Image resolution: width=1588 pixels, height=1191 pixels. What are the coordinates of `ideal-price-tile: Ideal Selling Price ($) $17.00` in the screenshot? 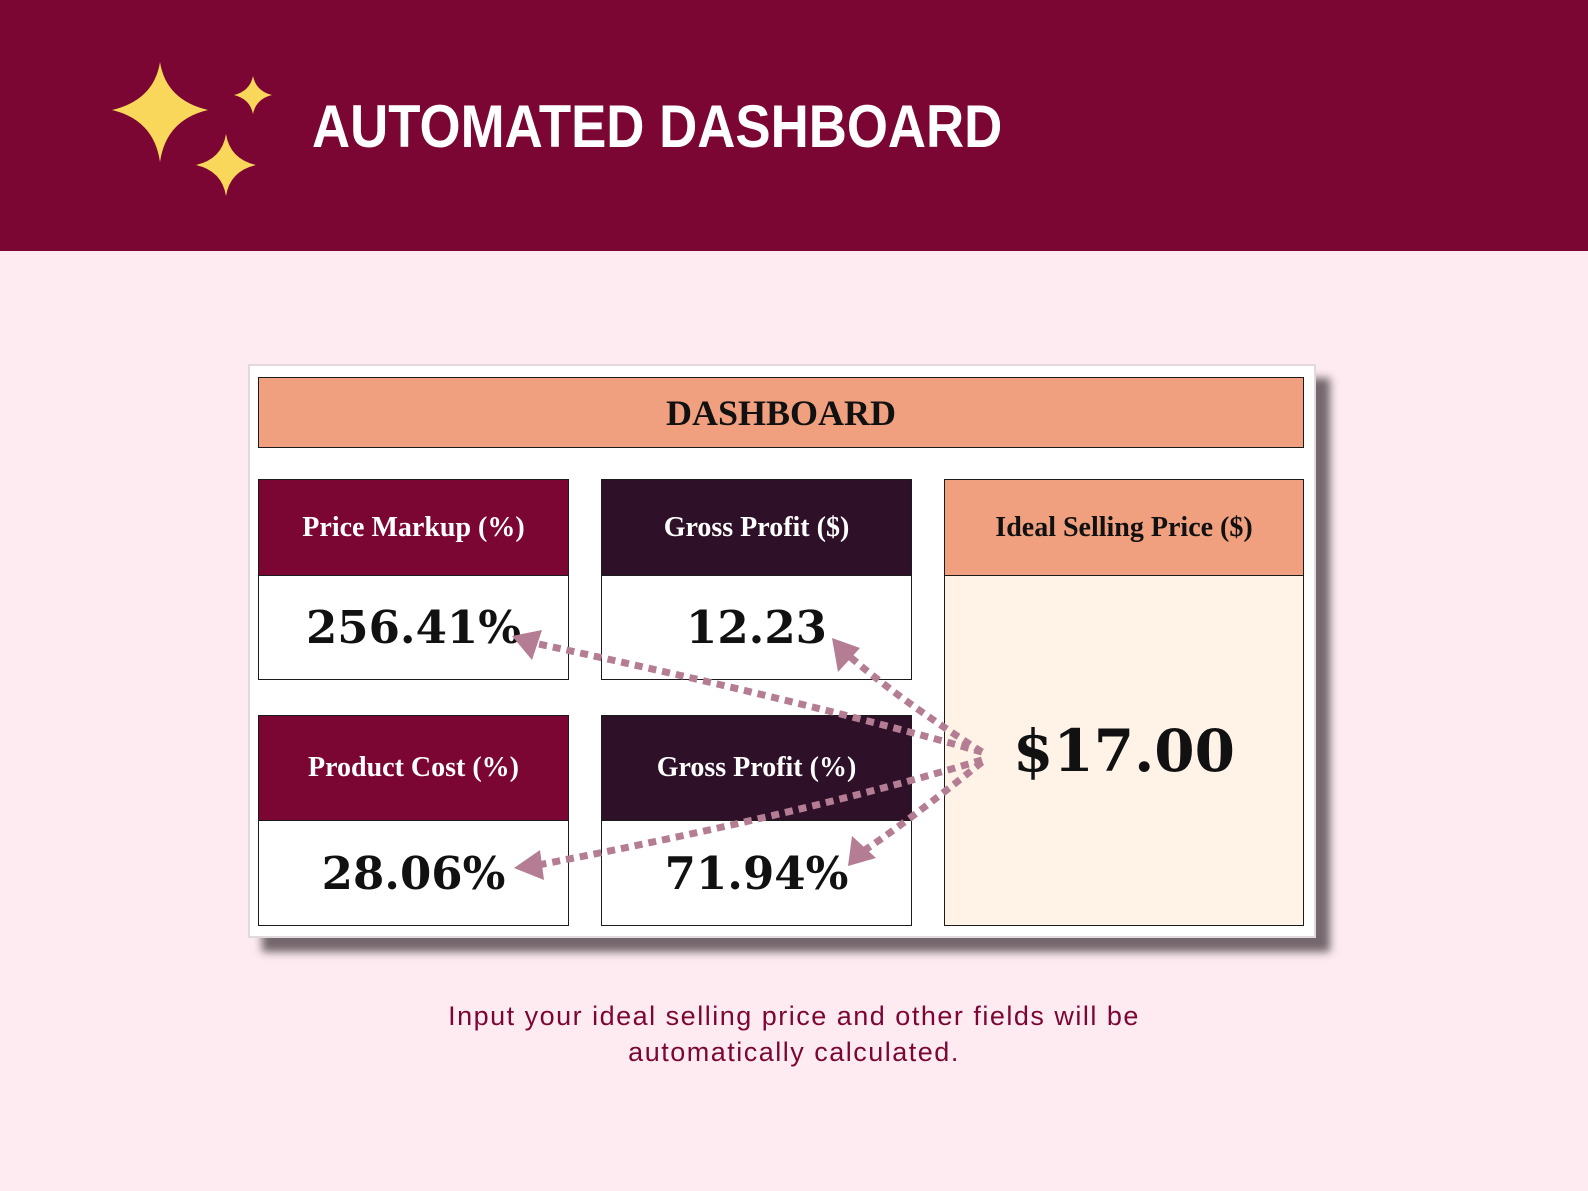 It's located at (1124, 702).